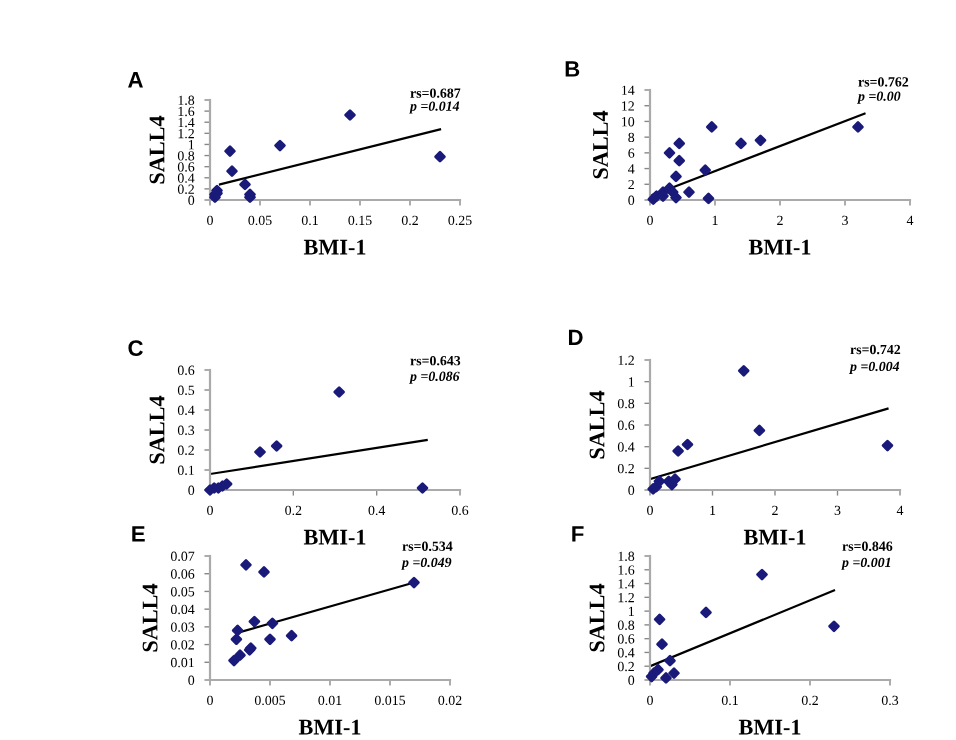 The width and height of the screenshot is (956, 740). Describe the element at coordinates (135, 80) in the screenshot. I see `chart-title: A` at that location.